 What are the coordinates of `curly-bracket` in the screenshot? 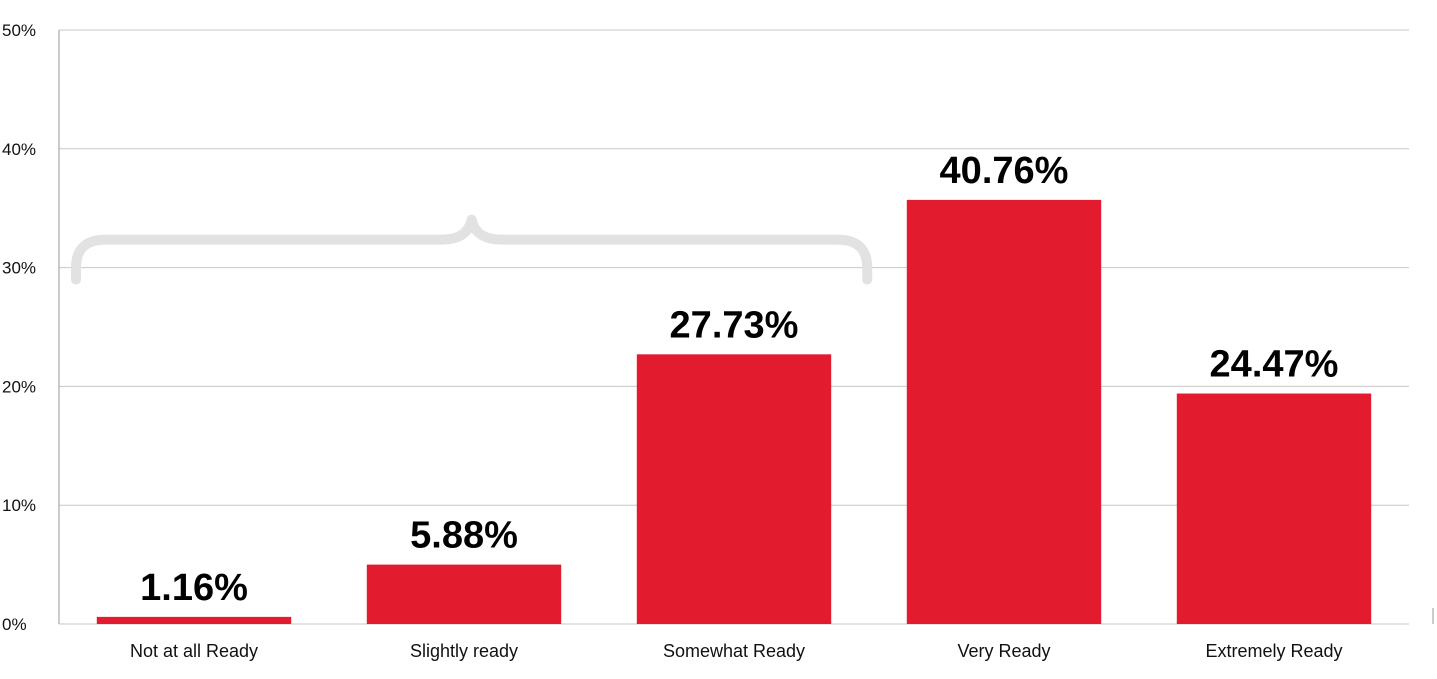 It's located at (472, 249).